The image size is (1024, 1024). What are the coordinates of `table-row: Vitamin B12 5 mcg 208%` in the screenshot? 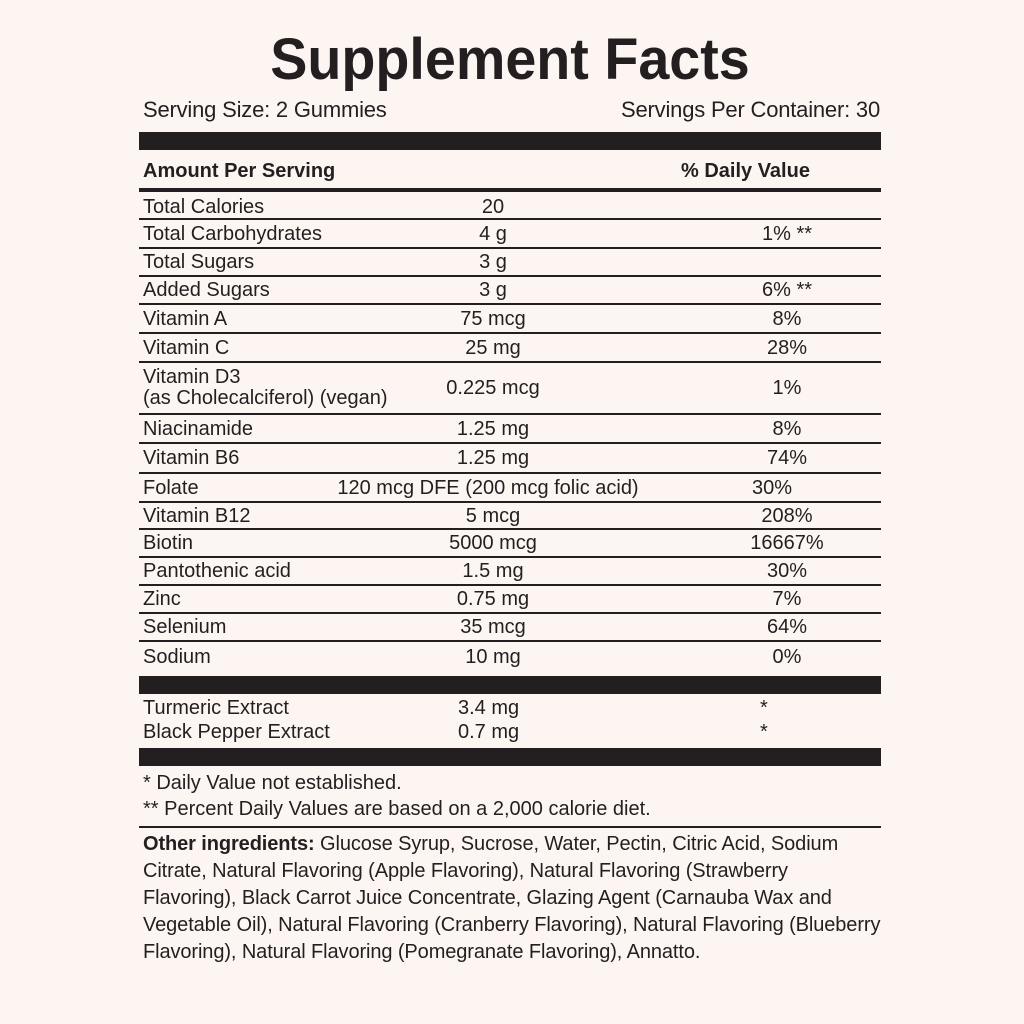 It's located at (510, 516).